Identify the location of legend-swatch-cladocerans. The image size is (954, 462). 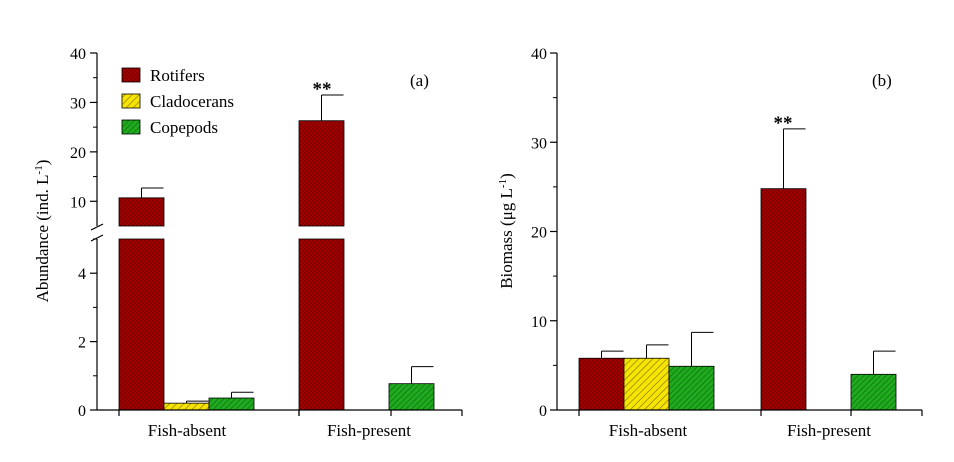
(131, 101).